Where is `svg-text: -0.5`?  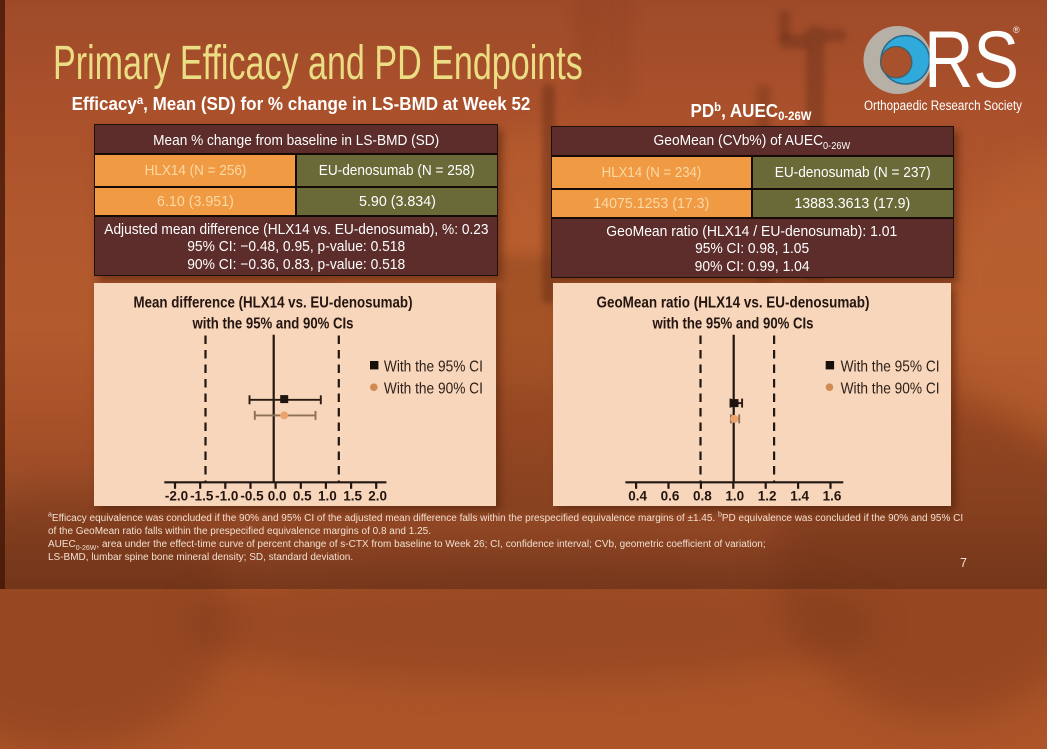
svg-text: -0.5 is located at coordinates (252, 495).